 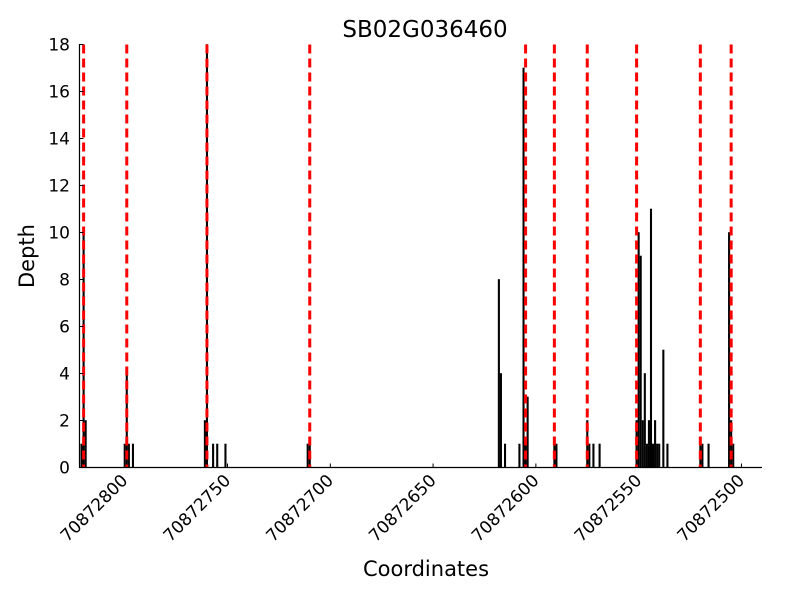 What do you see at coordinates (66, 257) in the screenshot?
I see `y-axis-ticks: 0 2 4 6 8 10 12 14 16 18` at bounding box center [66, 257].